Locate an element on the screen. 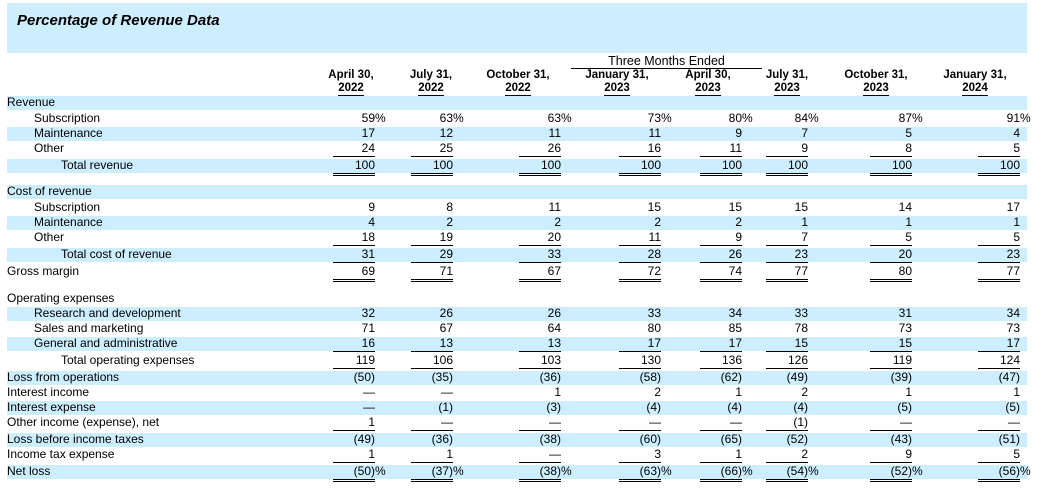 The width and height of the screenshot is (1048, 492). table-row: Operating expenses is located at coordinates (527, 298).